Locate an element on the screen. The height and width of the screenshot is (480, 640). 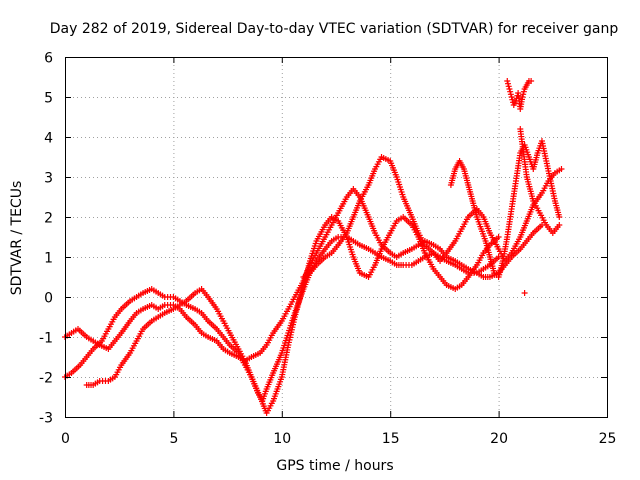
x-tick-labels: 0 5 10 15 20 25 is located at coordinates (338, 439).